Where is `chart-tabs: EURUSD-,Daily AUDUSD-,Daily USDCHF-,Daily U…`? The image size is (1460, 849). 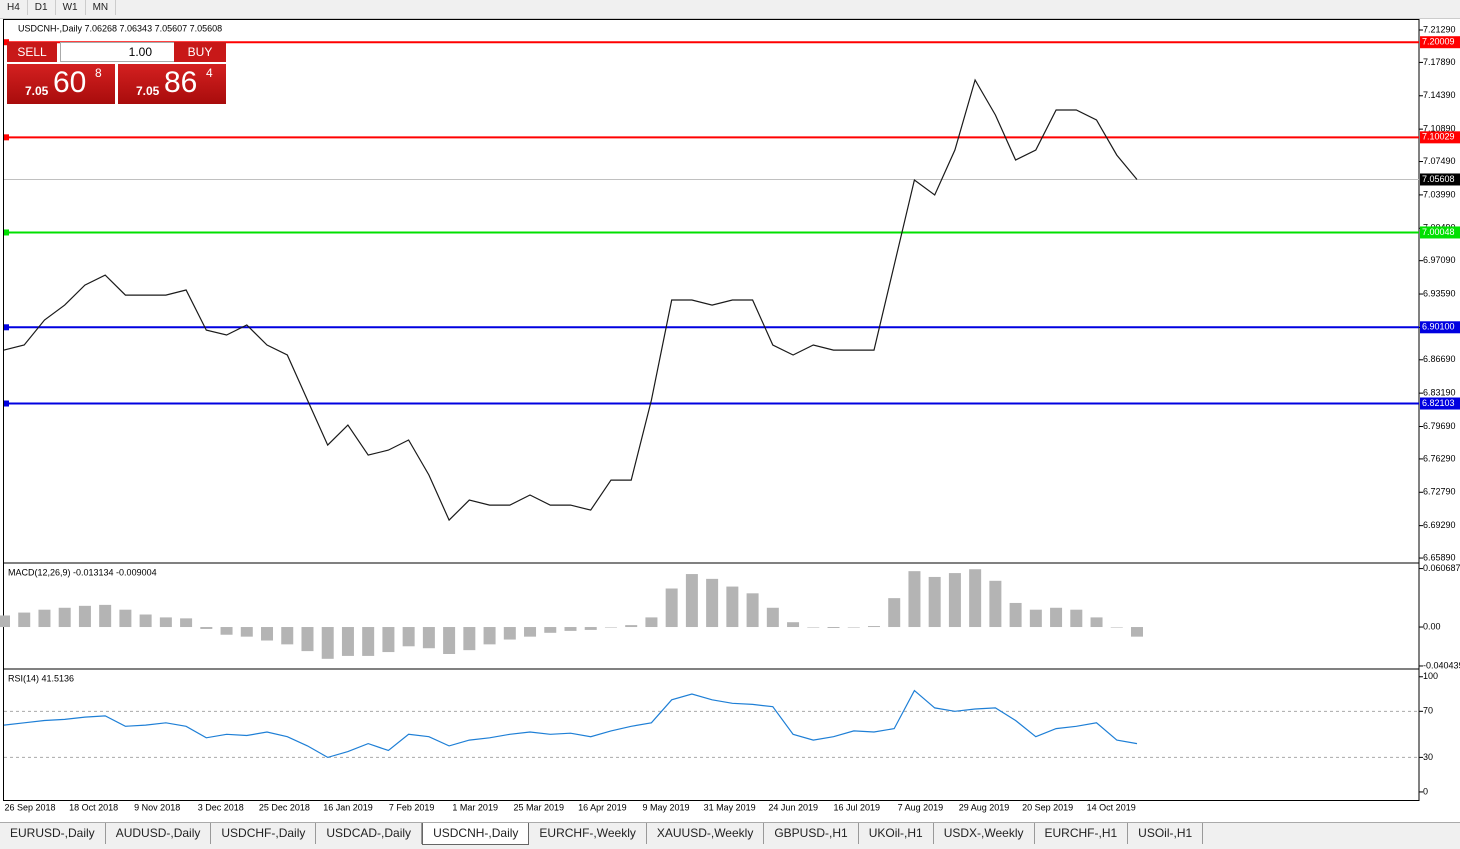
chart-tabs: EURUSD-,Daily AUDUSD-,Daily USDCHF-,Daily U… is located at coordinates (730, 835).